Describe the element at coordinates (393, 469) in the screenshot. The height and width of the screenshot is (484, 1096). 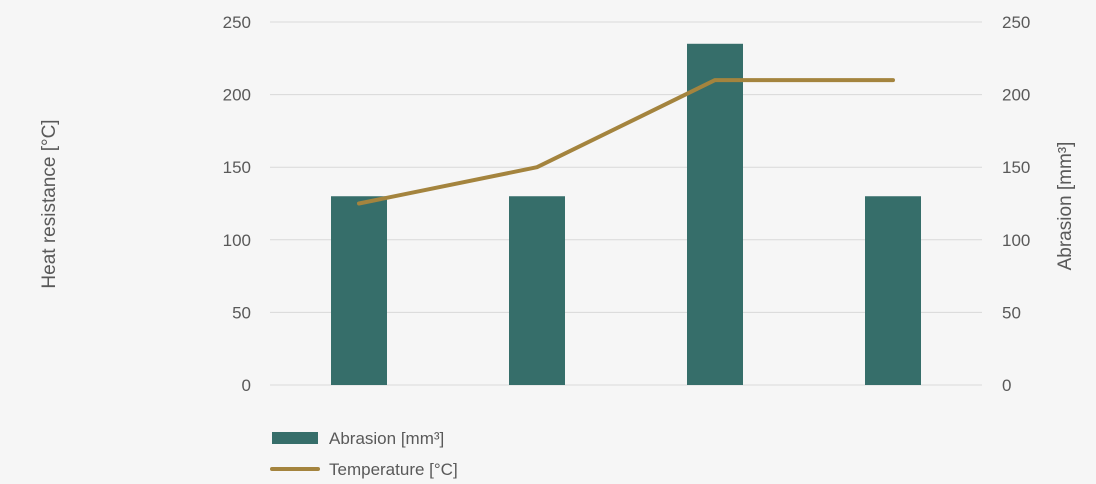
I see `legend-temperature-label: Temperature [°C]` at that location.